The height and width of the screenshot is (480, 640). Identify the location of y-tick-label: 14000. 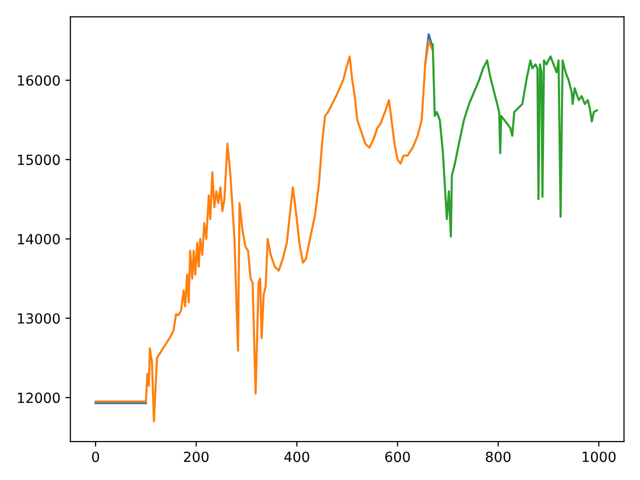
(39, 239).